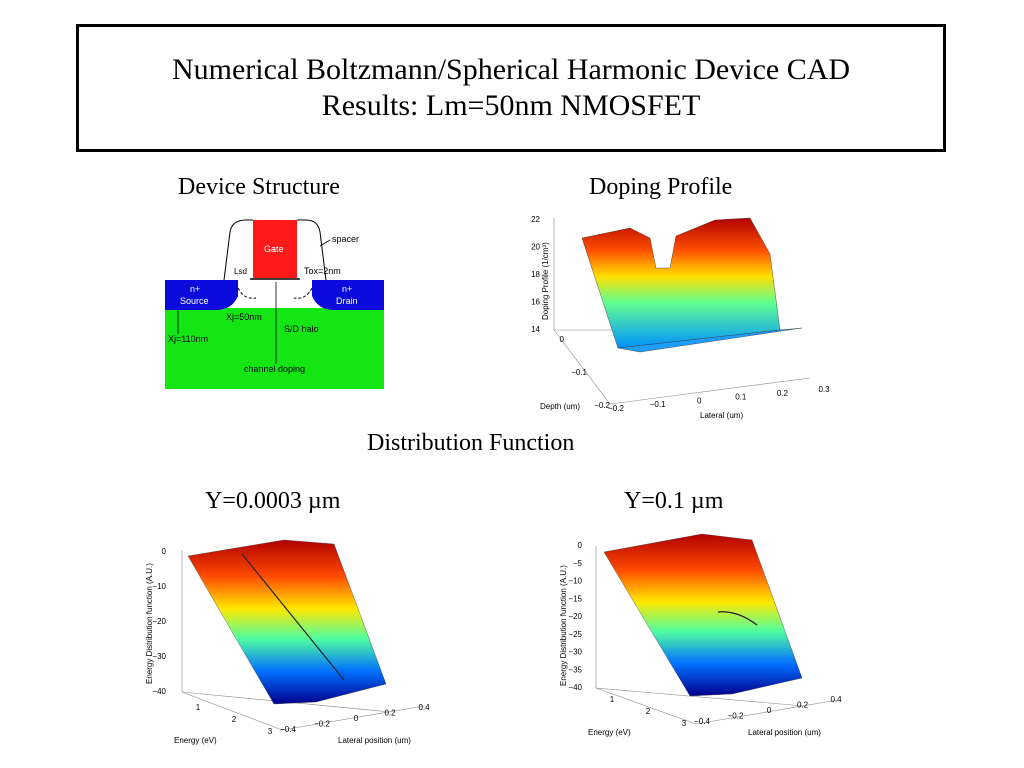 This screenshot has height=768, width=1024. What do you see at coordinates (347, 301) in the screenshot?
I see `drain-label: Drain` at bounding box center [347, 301].